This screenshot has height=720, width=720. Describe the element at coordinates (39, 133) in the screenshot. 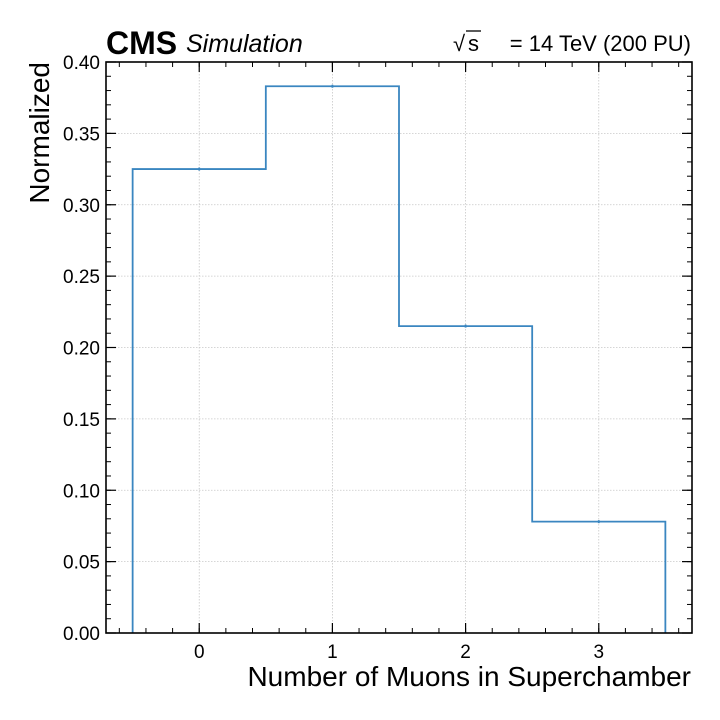

I see `y-axis-title: Normalized` at that location.